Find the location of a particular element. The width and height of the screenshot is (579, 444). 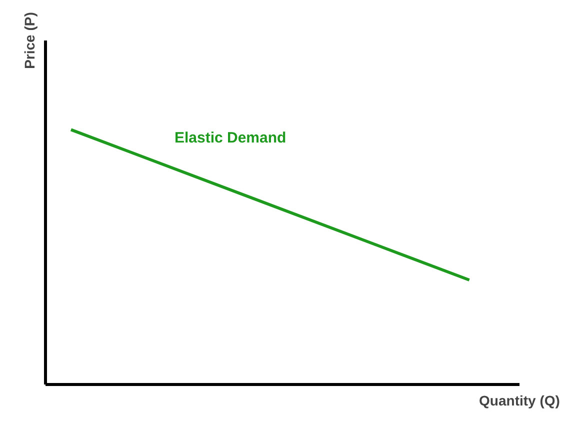

series-label: Elastic Demand is located at coordinates (230, 138).